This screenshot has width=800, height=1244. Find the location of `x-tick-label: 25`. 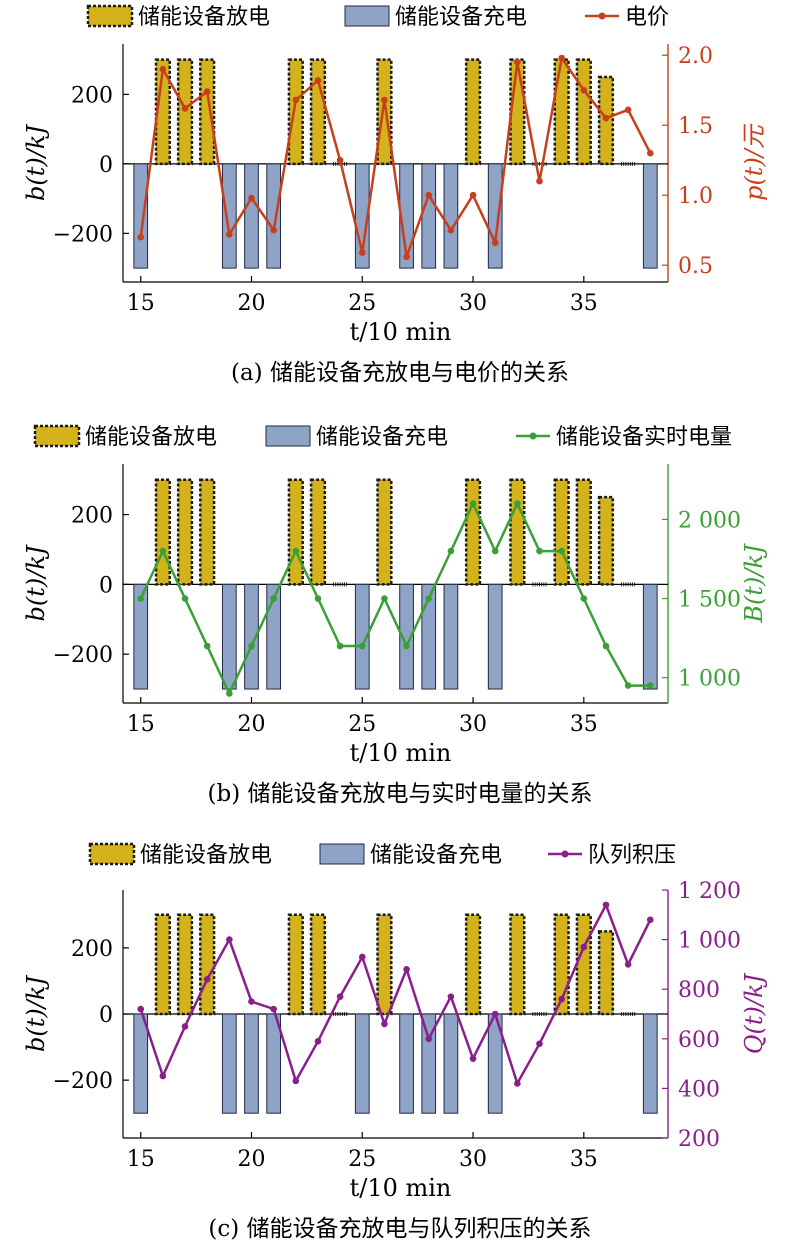

x-tick-label: 25 is located at coordinates (362, 303).